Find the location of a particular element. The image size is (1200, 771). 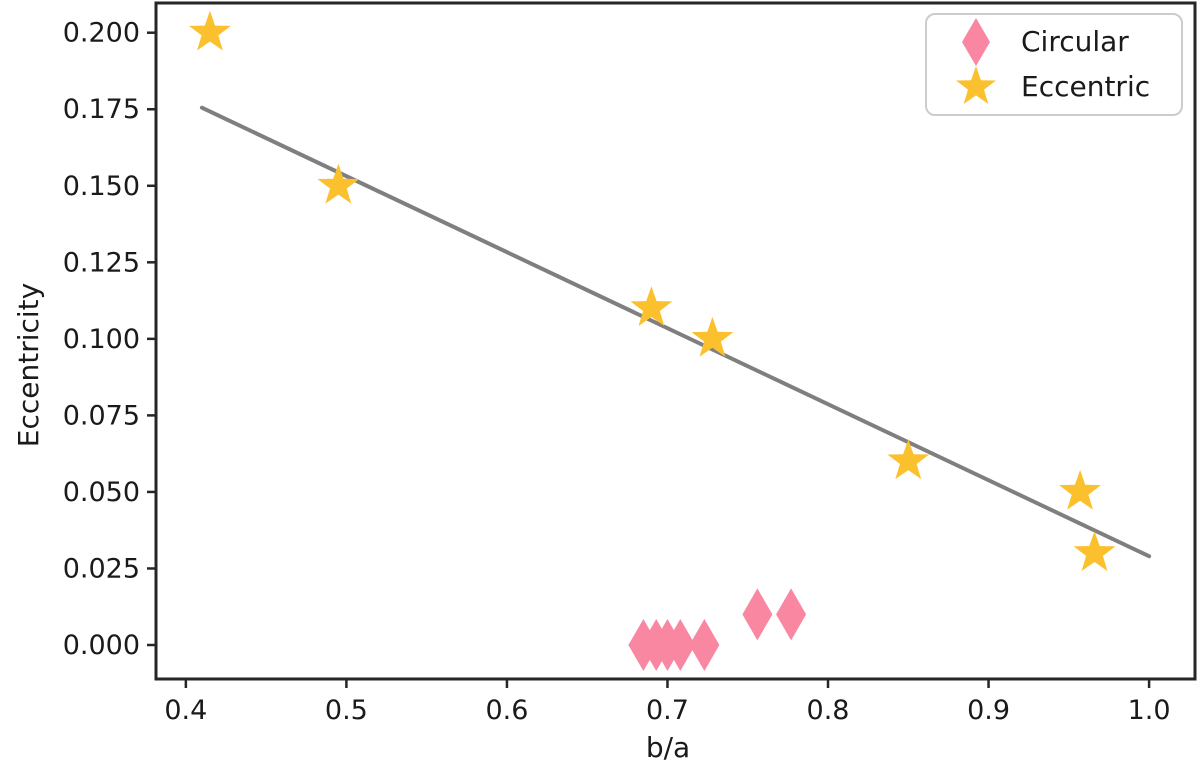

x-tick-label: 0.7 is located at coordinates (667, 710).